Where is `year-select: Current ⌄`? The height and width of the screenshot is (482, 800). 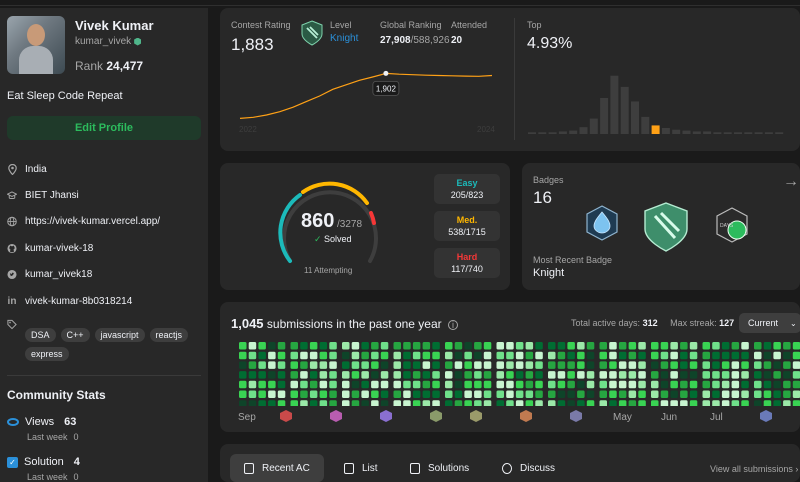
year-select: Current ⌄ is located at coordinates (769, 323).